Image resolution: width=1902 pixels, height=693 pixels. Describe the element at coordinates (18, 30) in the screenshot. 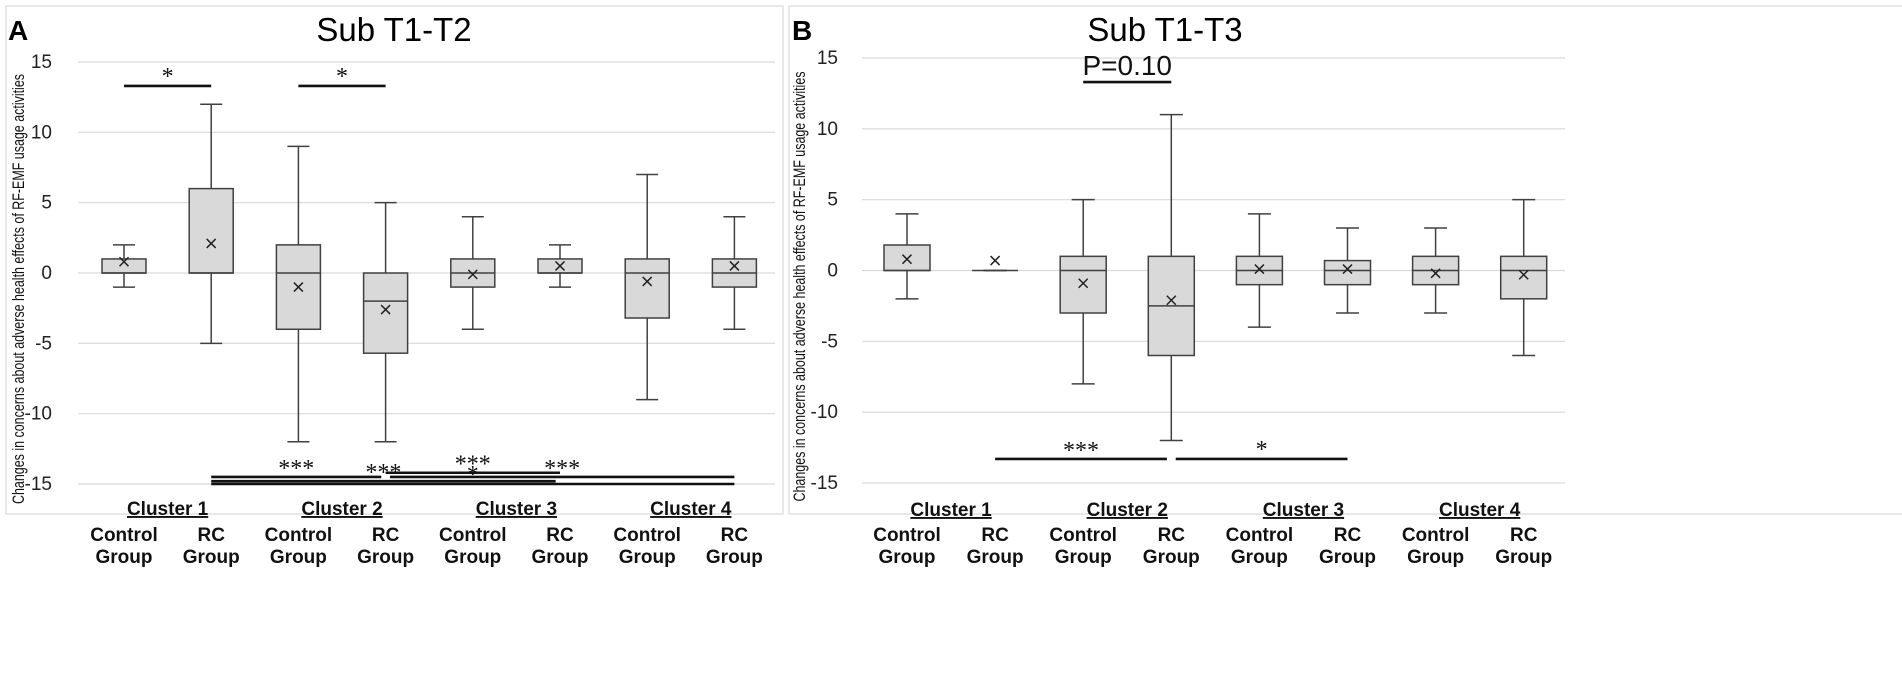

I see `panel-a-letter: A` at that location.